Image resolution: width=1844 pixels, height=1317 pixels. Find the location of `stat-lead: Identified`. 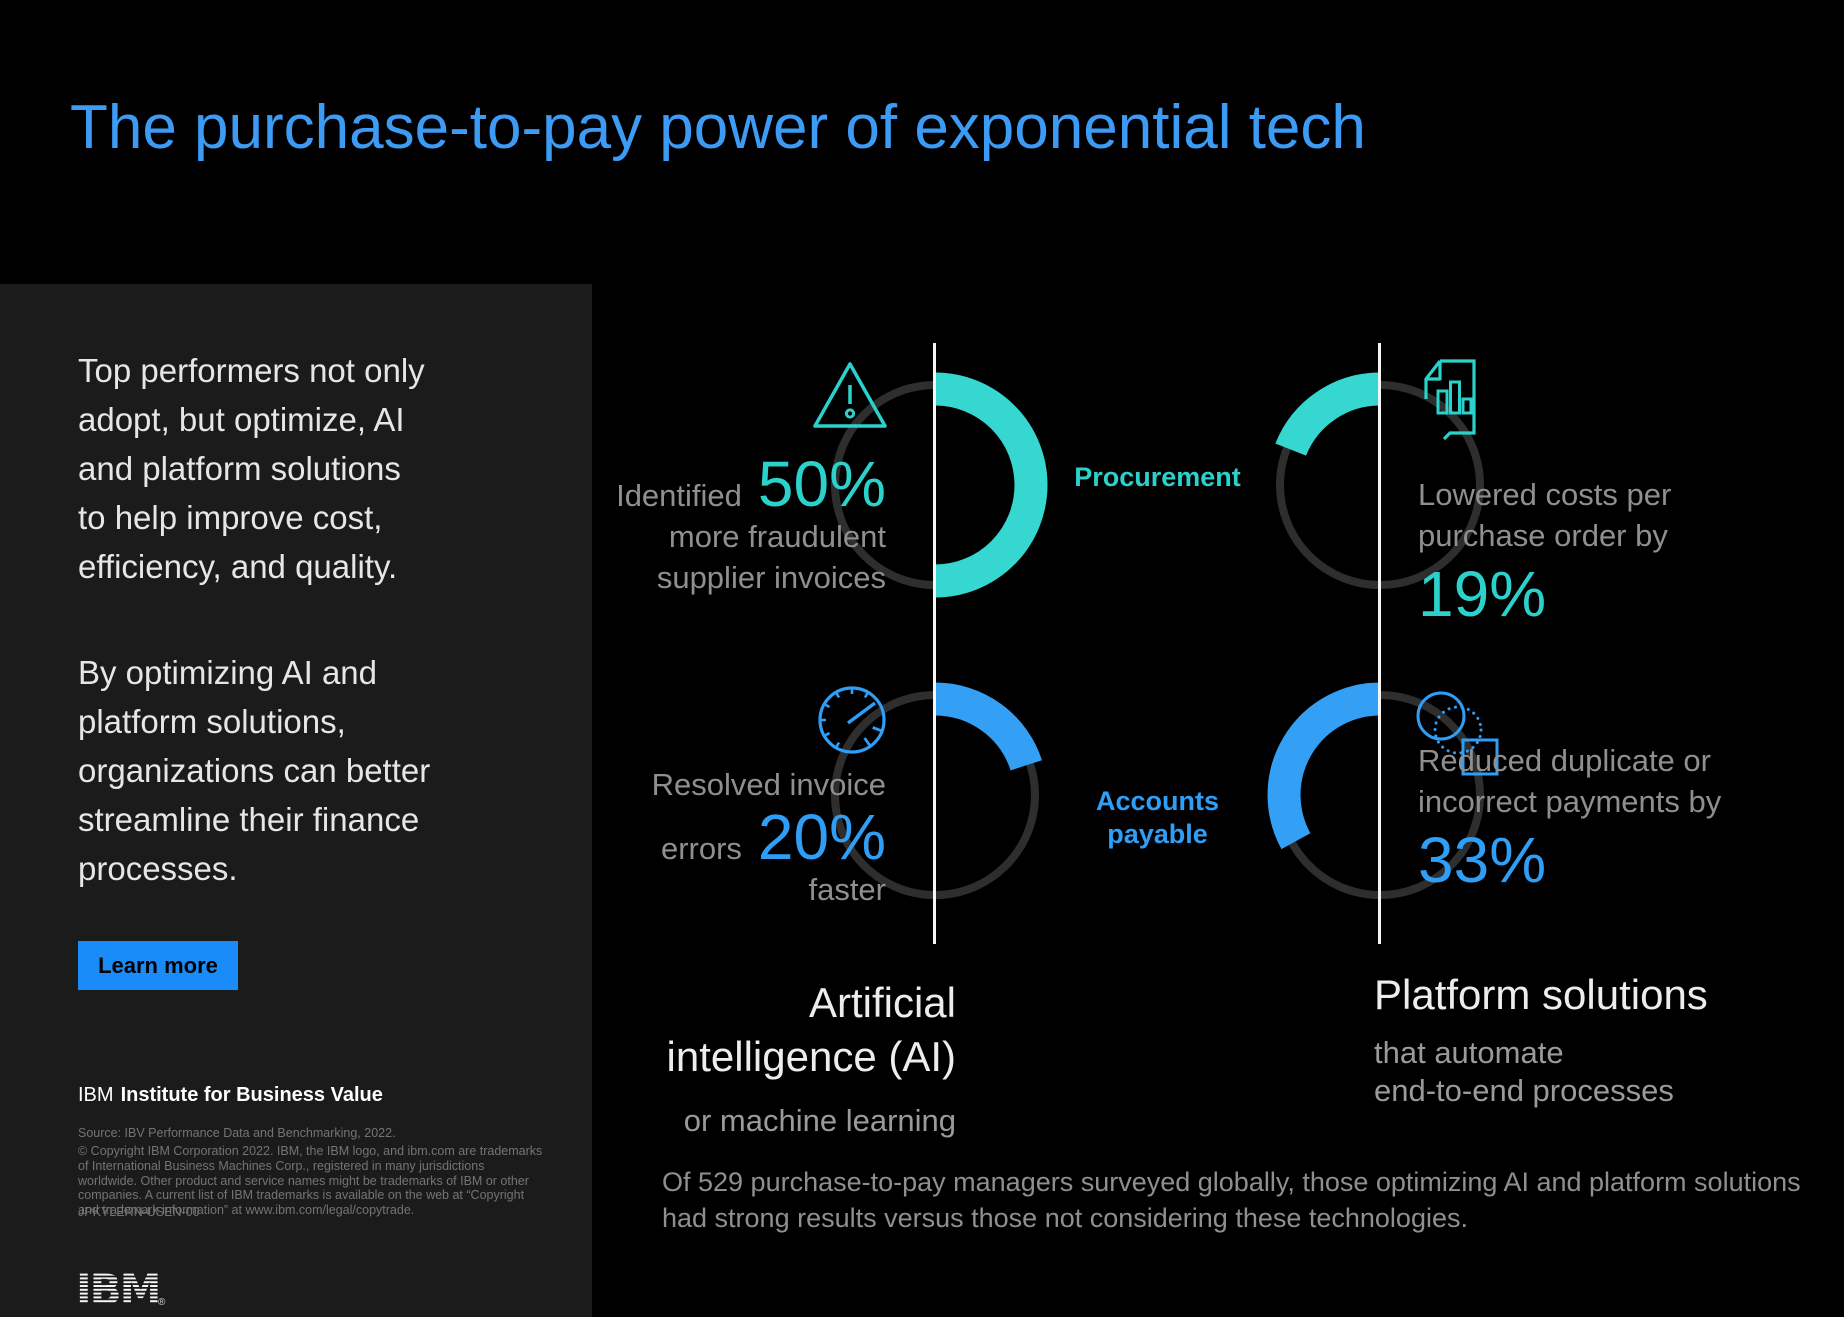

stat-lead: Identified is located at coordinates (679, 495).